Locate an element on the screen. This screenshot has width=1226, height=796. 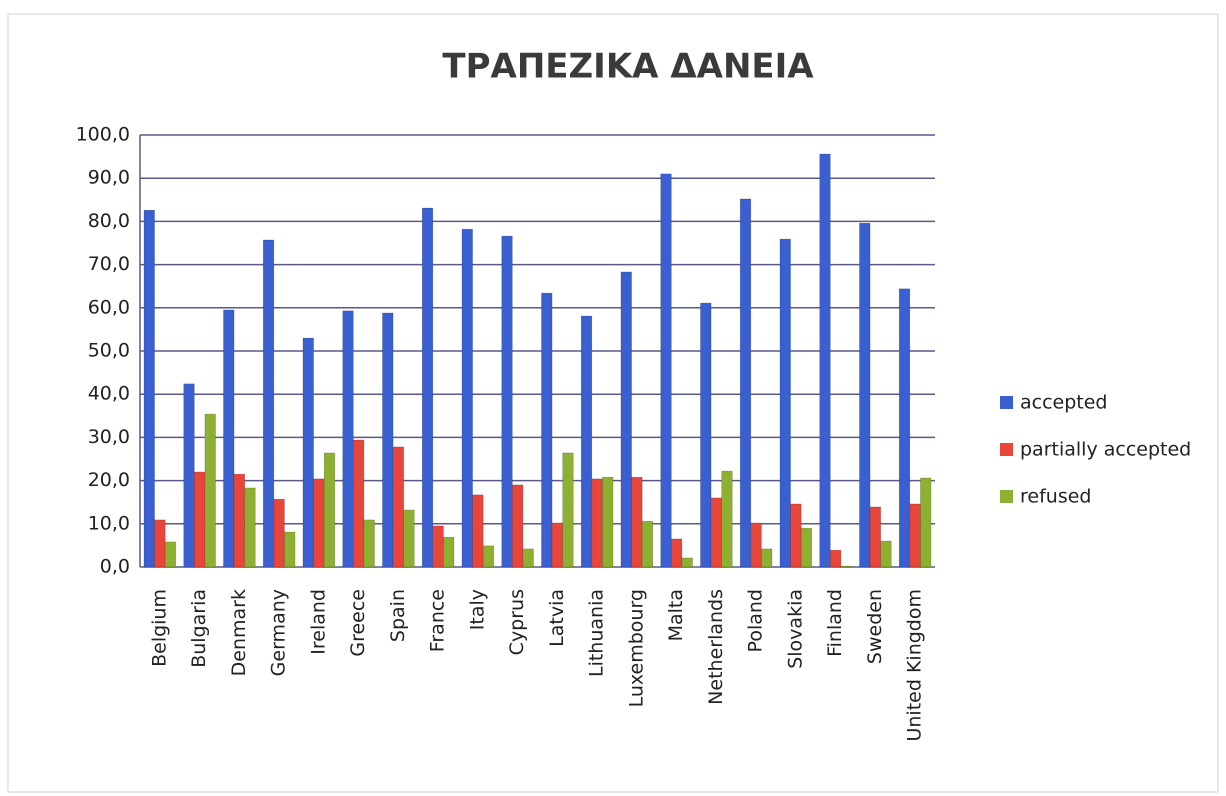
x-tick-label: Slovakia is located at coordinates (795, 629).